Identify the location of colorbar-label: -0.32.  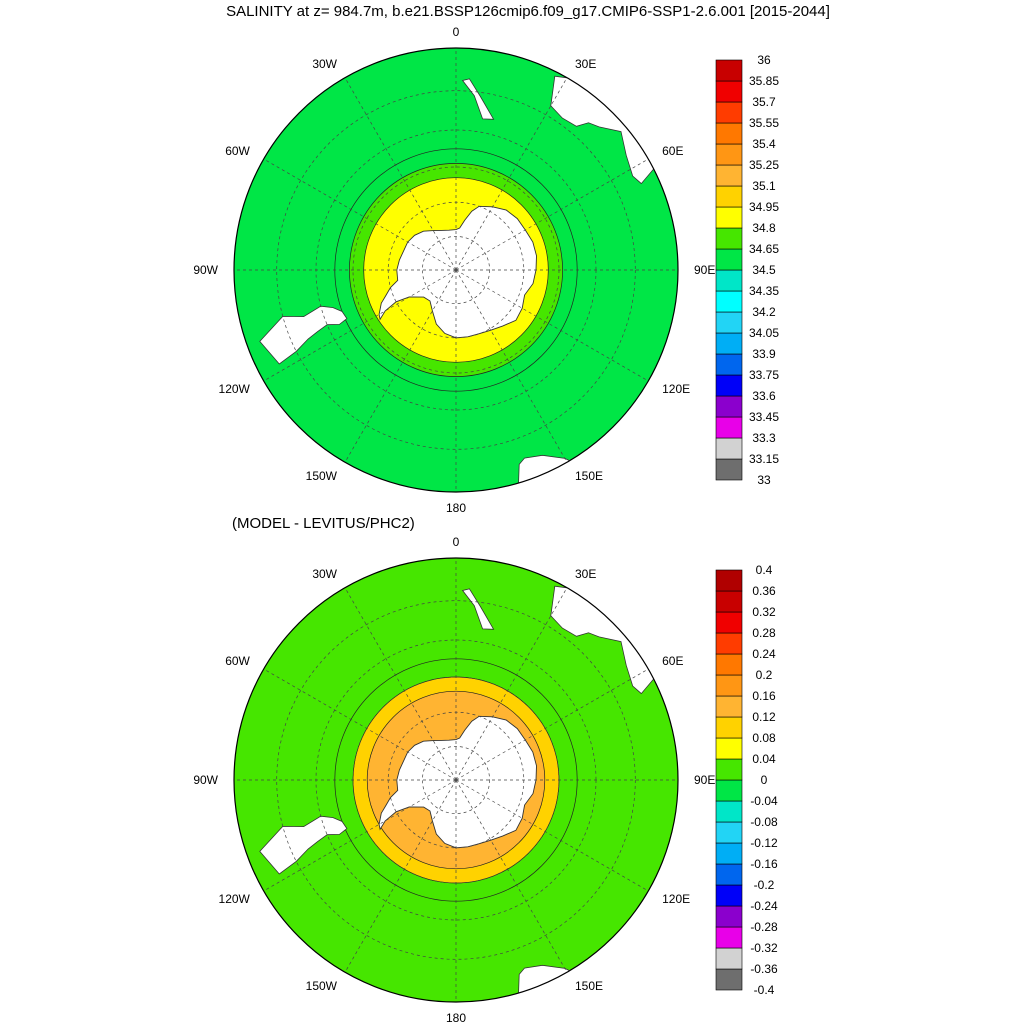
(764, 948).